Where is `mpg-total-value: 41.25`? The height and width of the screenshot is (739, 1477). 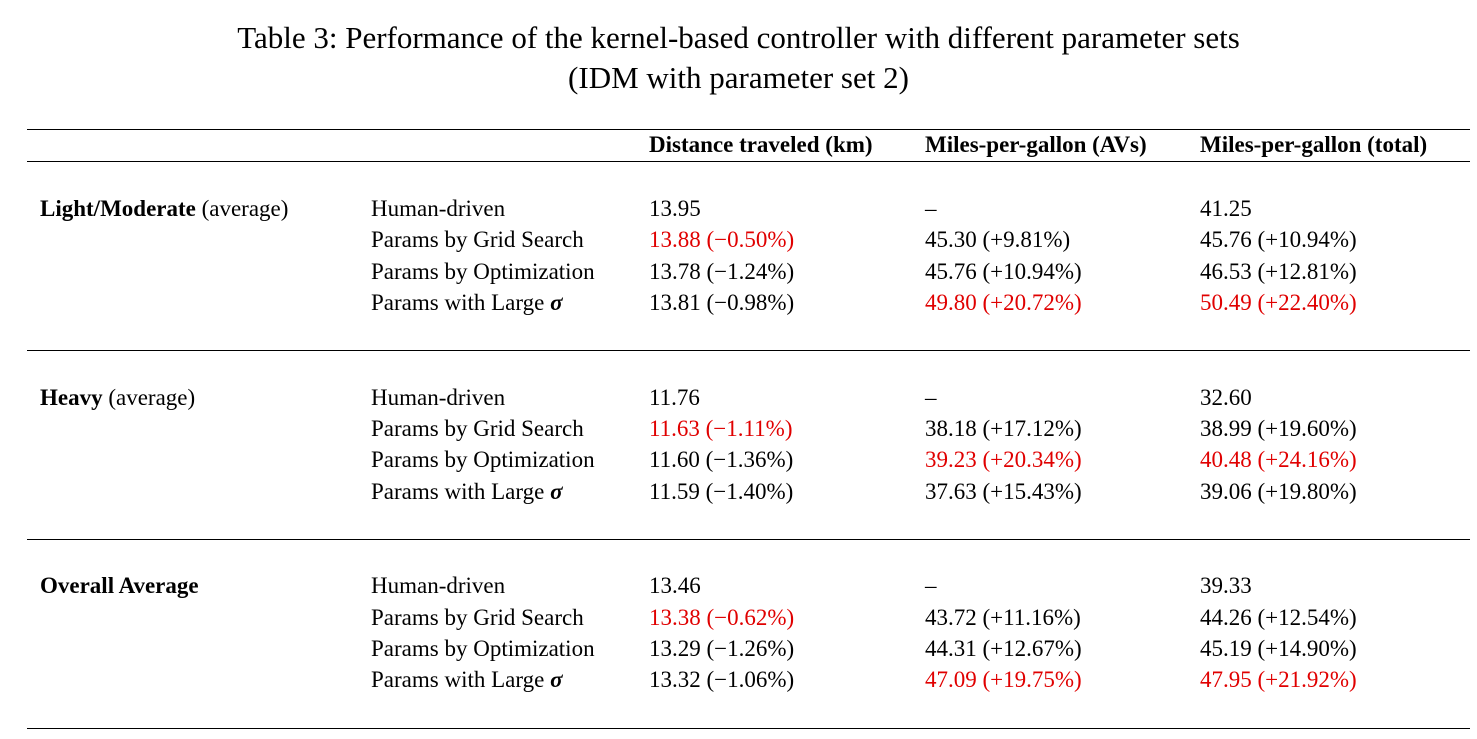 mpg-total-value: 41.25 is located at coordinates (1226, 208).